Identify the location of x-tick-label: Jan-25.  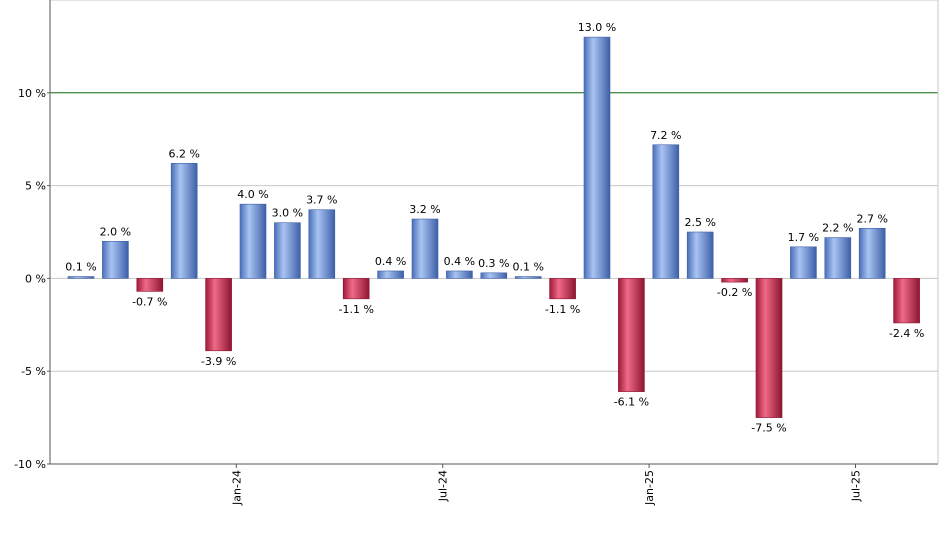
(649, 488).